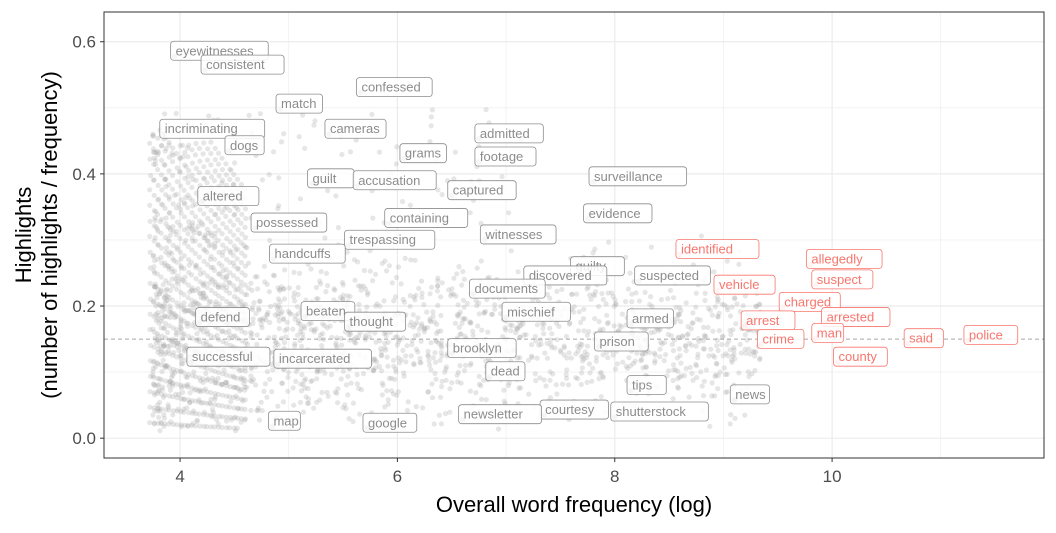 The width and height of the screenshot is (1056, 533). Describe the element at coordinates (228, 356) in the screenshot. I see `word-label-successful: successful` at that location.